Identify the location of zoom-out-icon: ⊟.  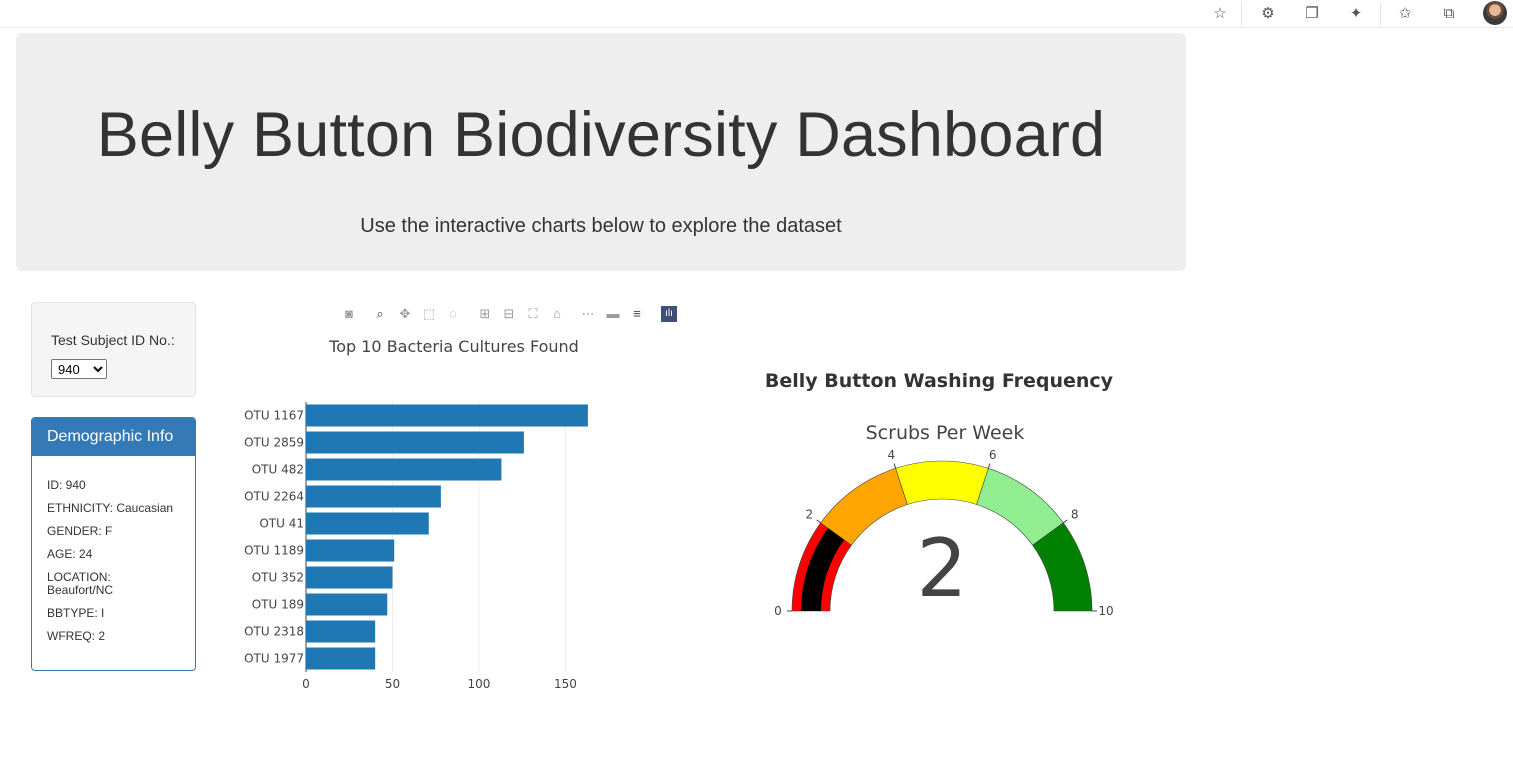
(509, 313).